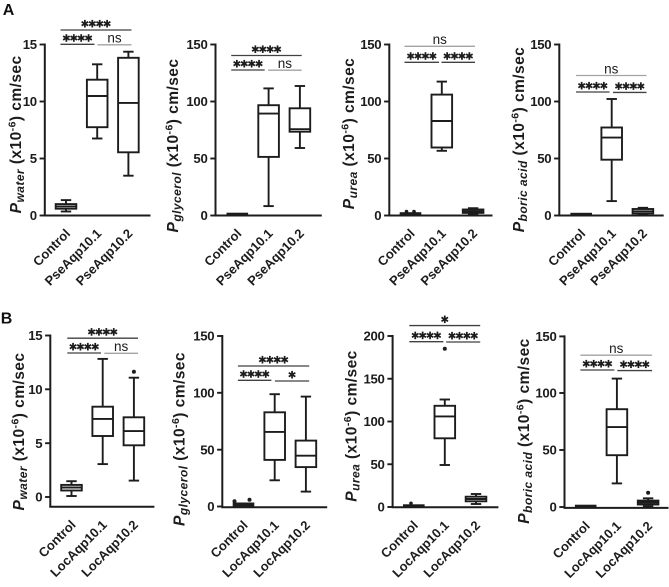 The image size is (669, 587). What do you see at coordinates (373, 336) in the screenshot?
I see `svg-text: 200` at bounding box center [373, 336].